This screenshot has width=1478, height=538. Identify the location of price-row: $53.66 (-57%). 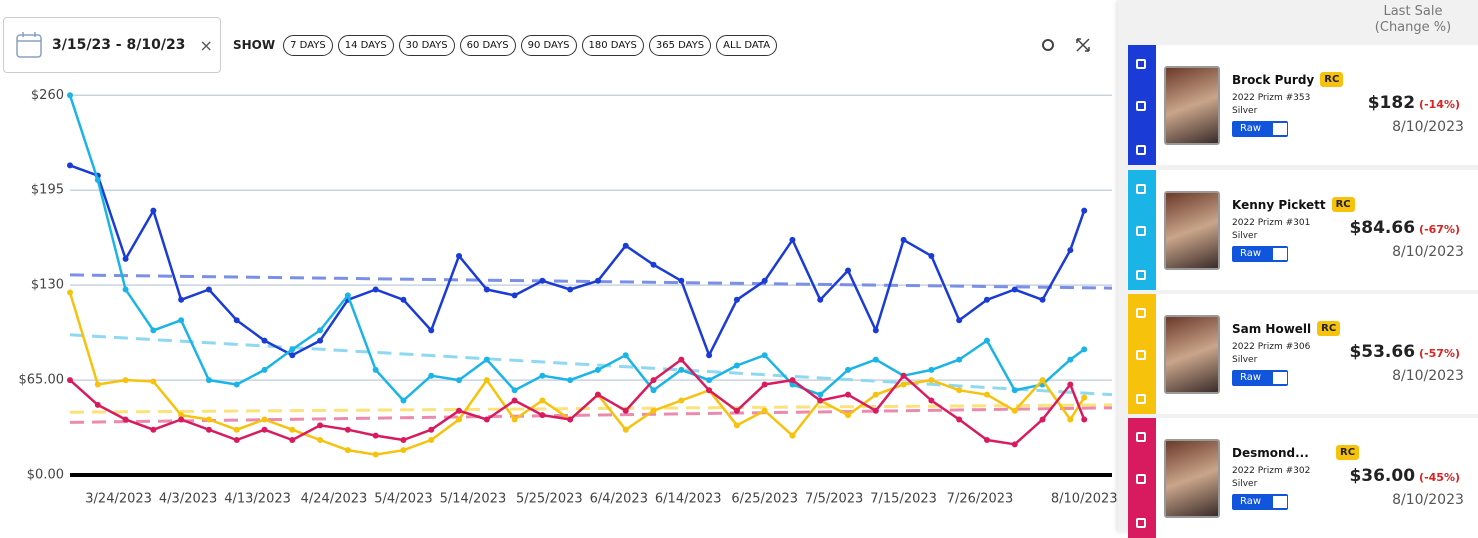
(1404, 352).